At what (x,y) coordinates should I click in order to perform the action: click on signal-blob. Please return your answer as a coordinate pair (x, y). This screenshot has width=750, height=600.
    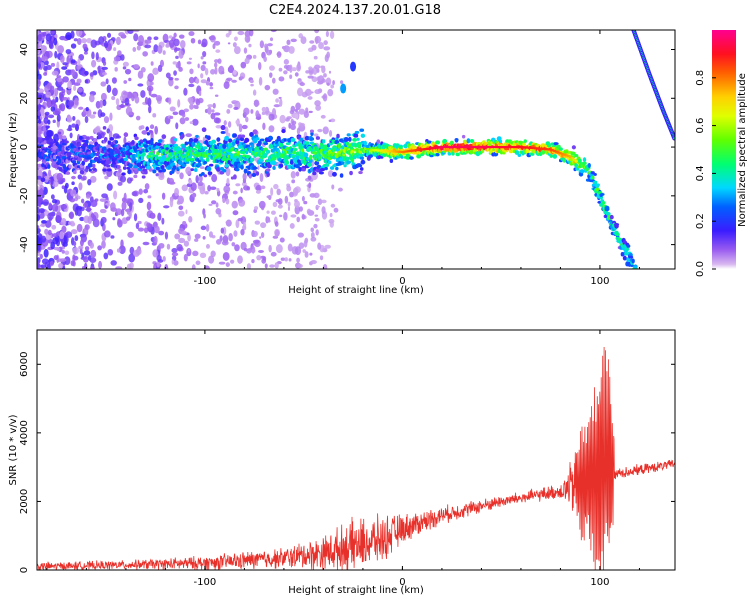
    Looking at the image, I should click on (343, 88).